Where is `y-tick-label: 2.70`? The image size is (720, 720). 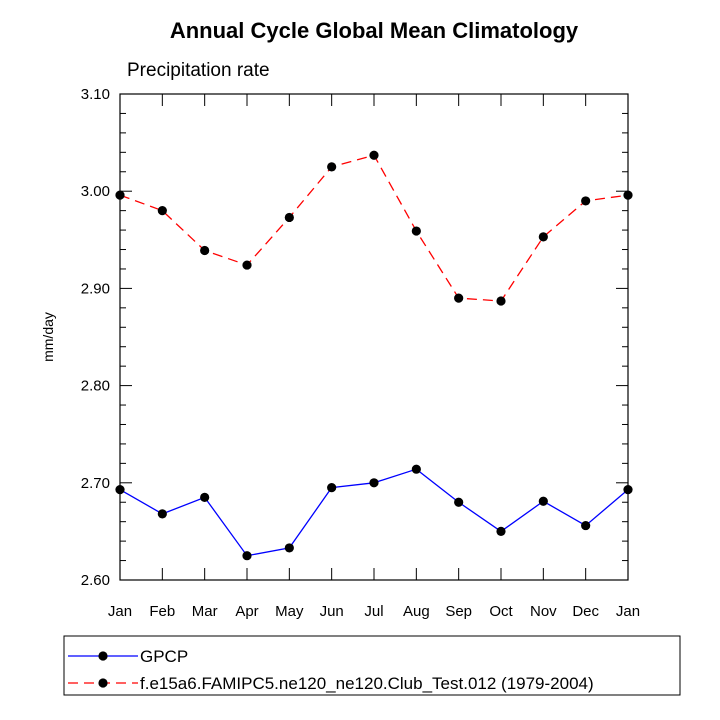 y-tick-label: 2.70 is located at coordinates (95, 483).